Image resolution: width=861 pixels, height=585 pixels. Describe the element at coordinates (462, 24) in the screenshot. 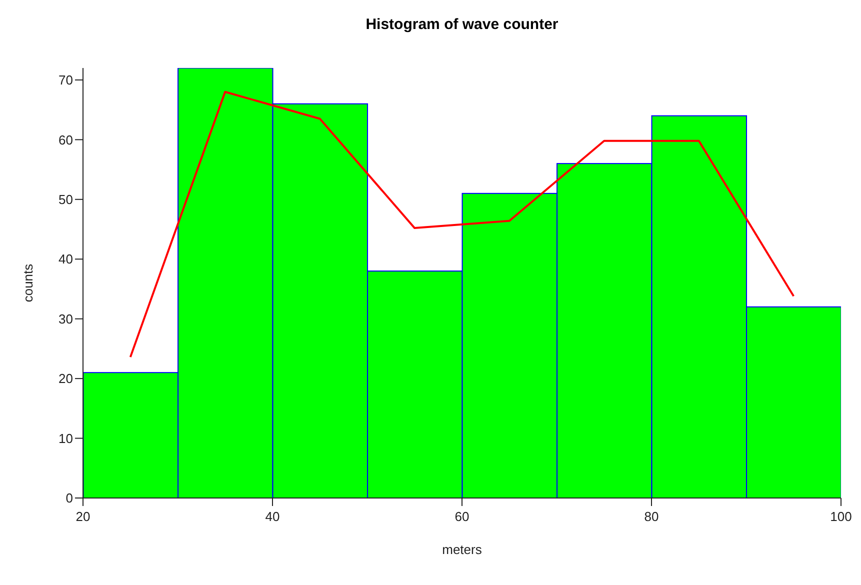

I see `chart-title: Histogram of wave counter` at that location.